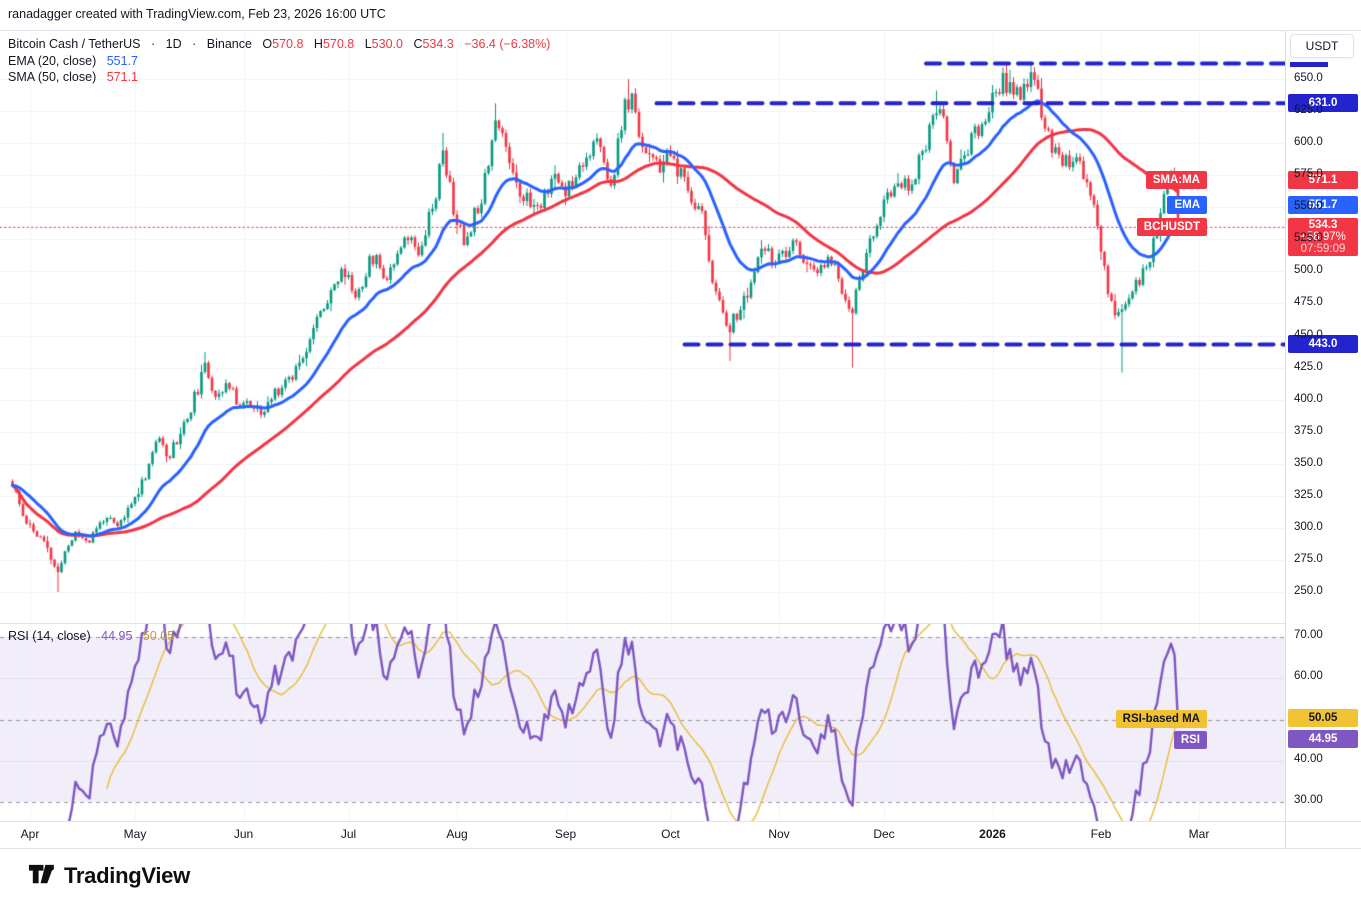  Describe the element at coordinates (1308, 142) in the screenshot. I see `price-tick: 600.0` at that location.